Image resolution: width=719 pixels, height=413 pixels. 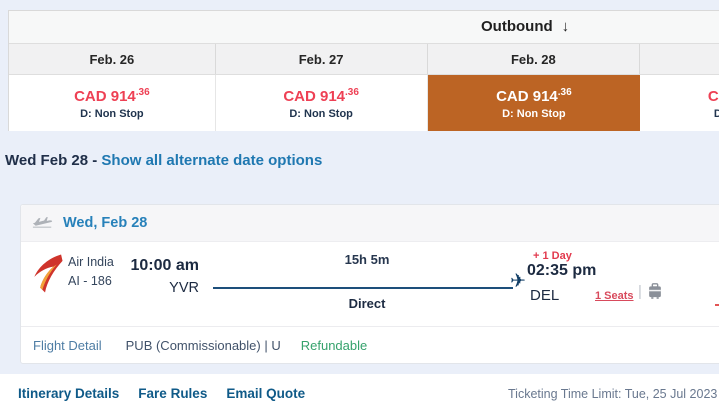 What do you see at coordinates (518, 281) in the screenshot?
I see `plane-icon: ✈` at bounding box center [518, 281].